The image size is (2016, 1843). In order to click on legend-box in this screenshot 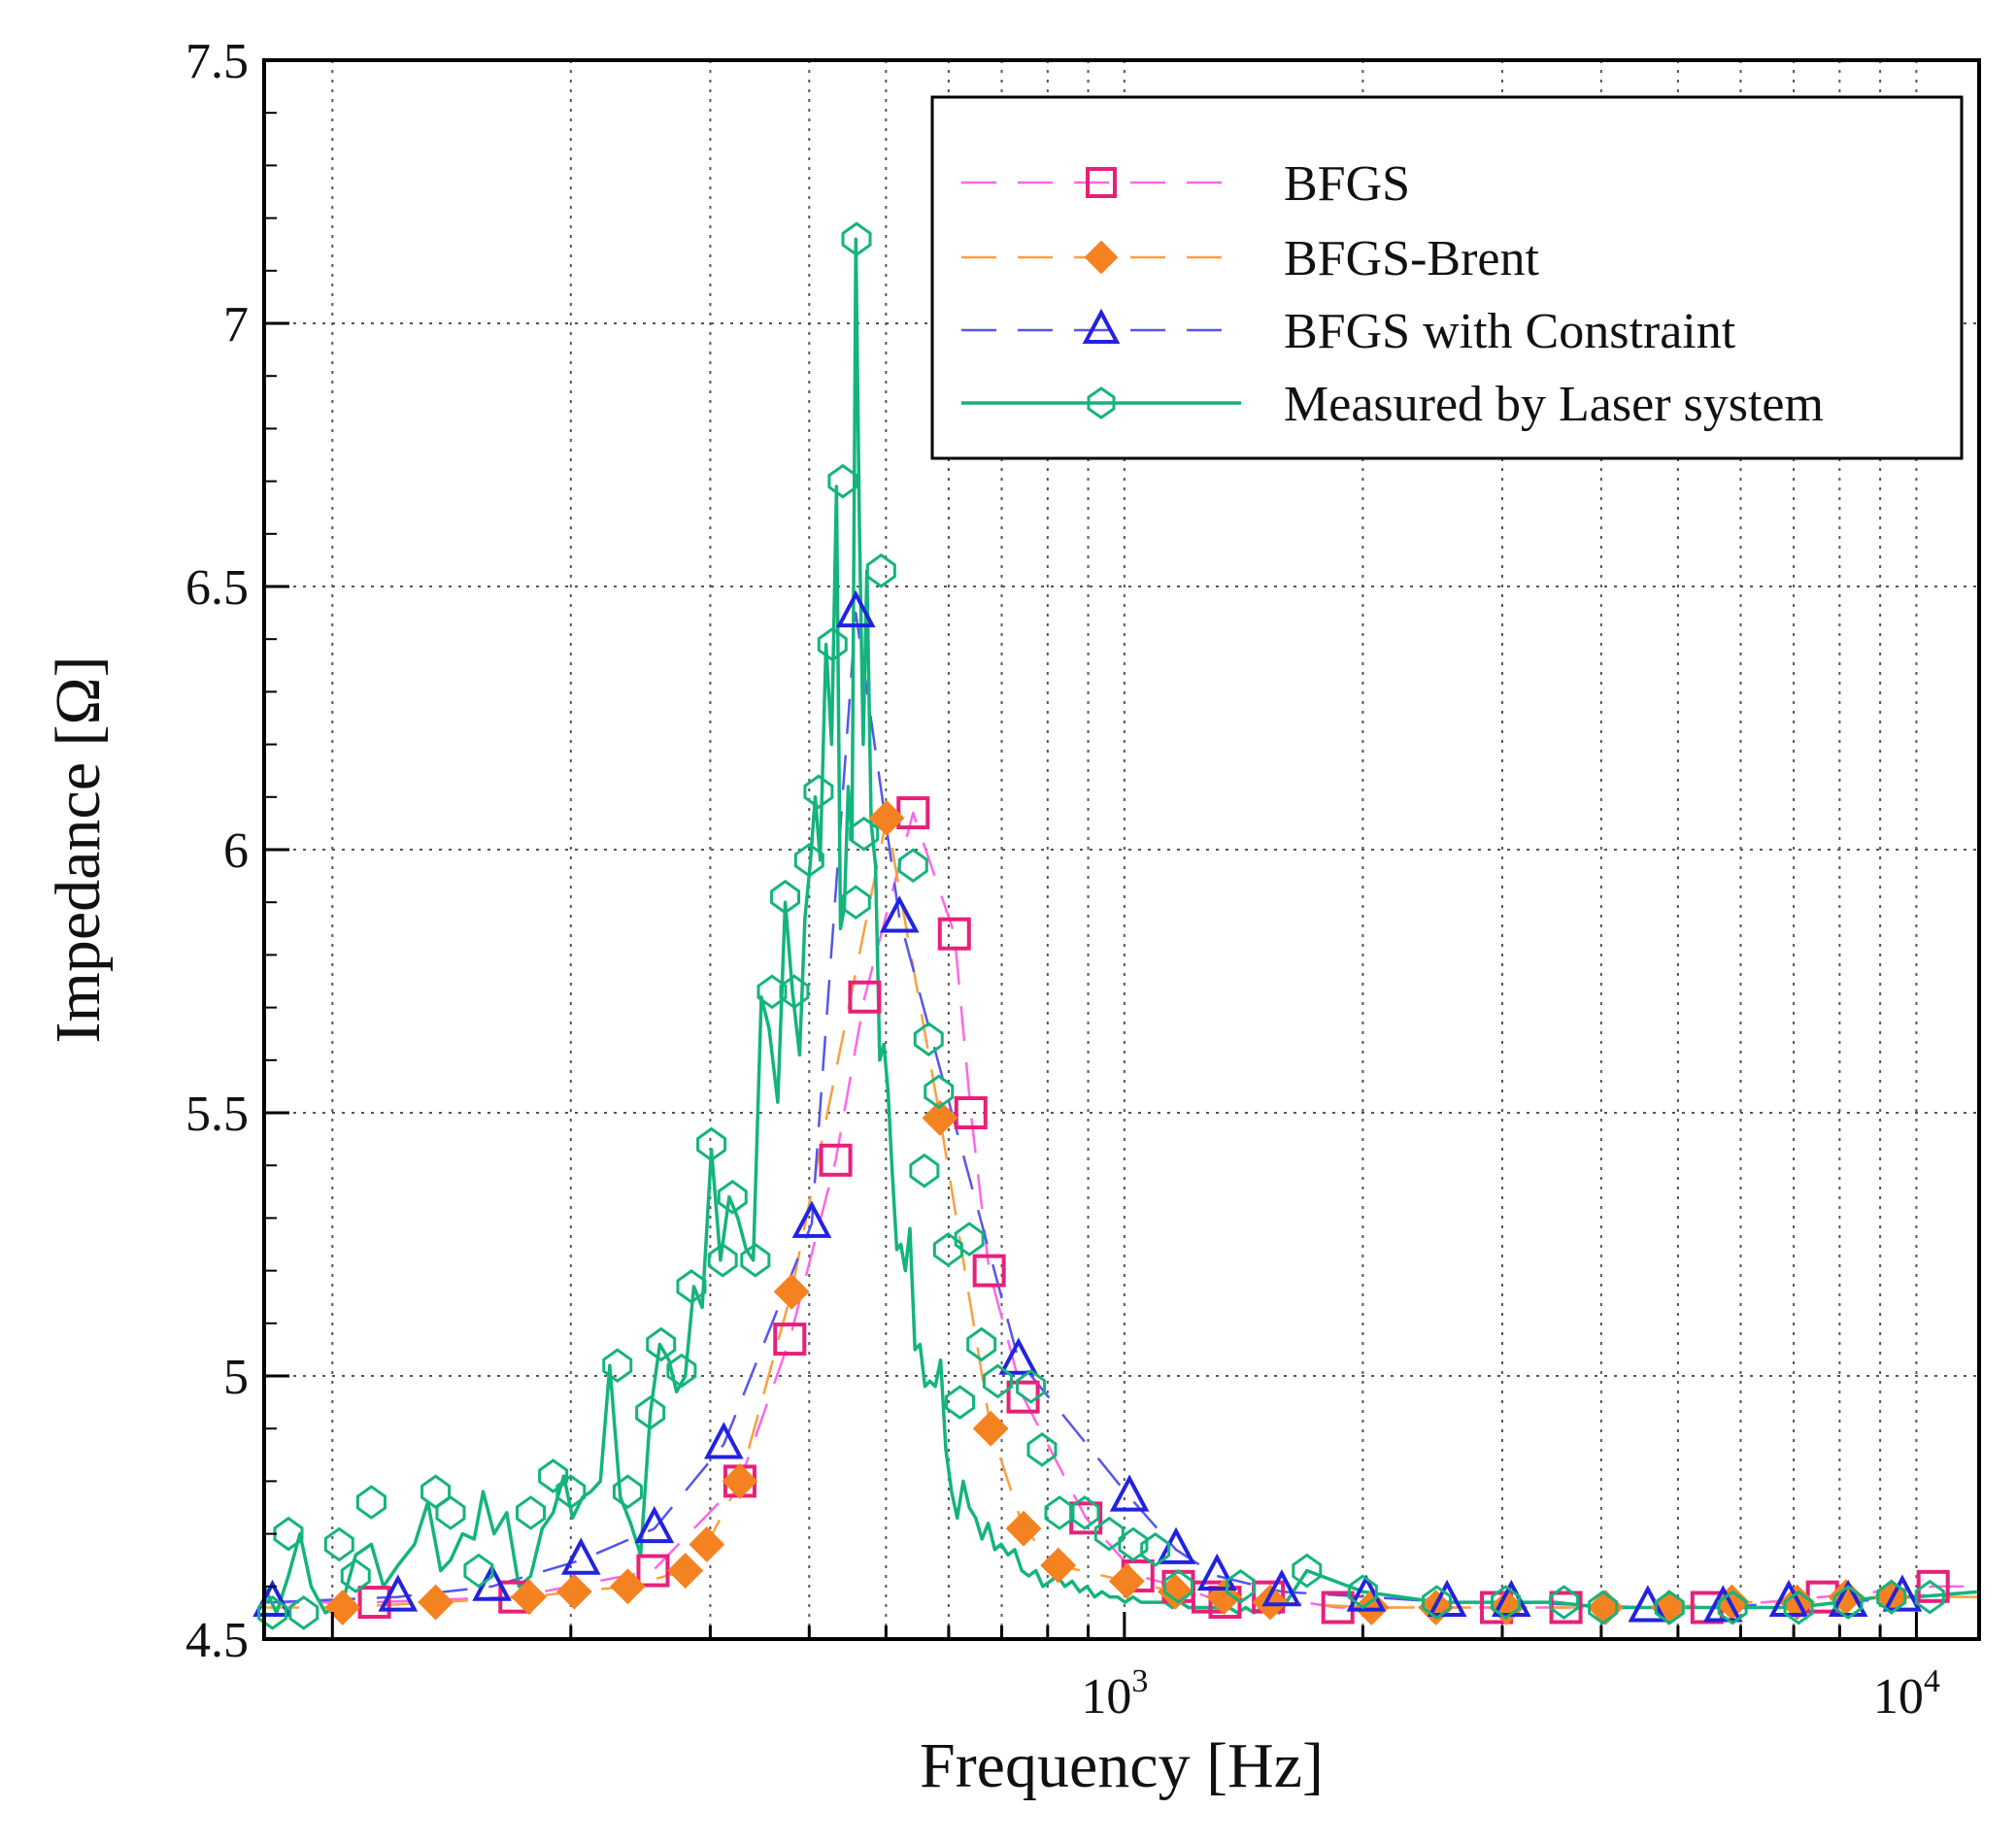, I will do `click(1447, 277)`.